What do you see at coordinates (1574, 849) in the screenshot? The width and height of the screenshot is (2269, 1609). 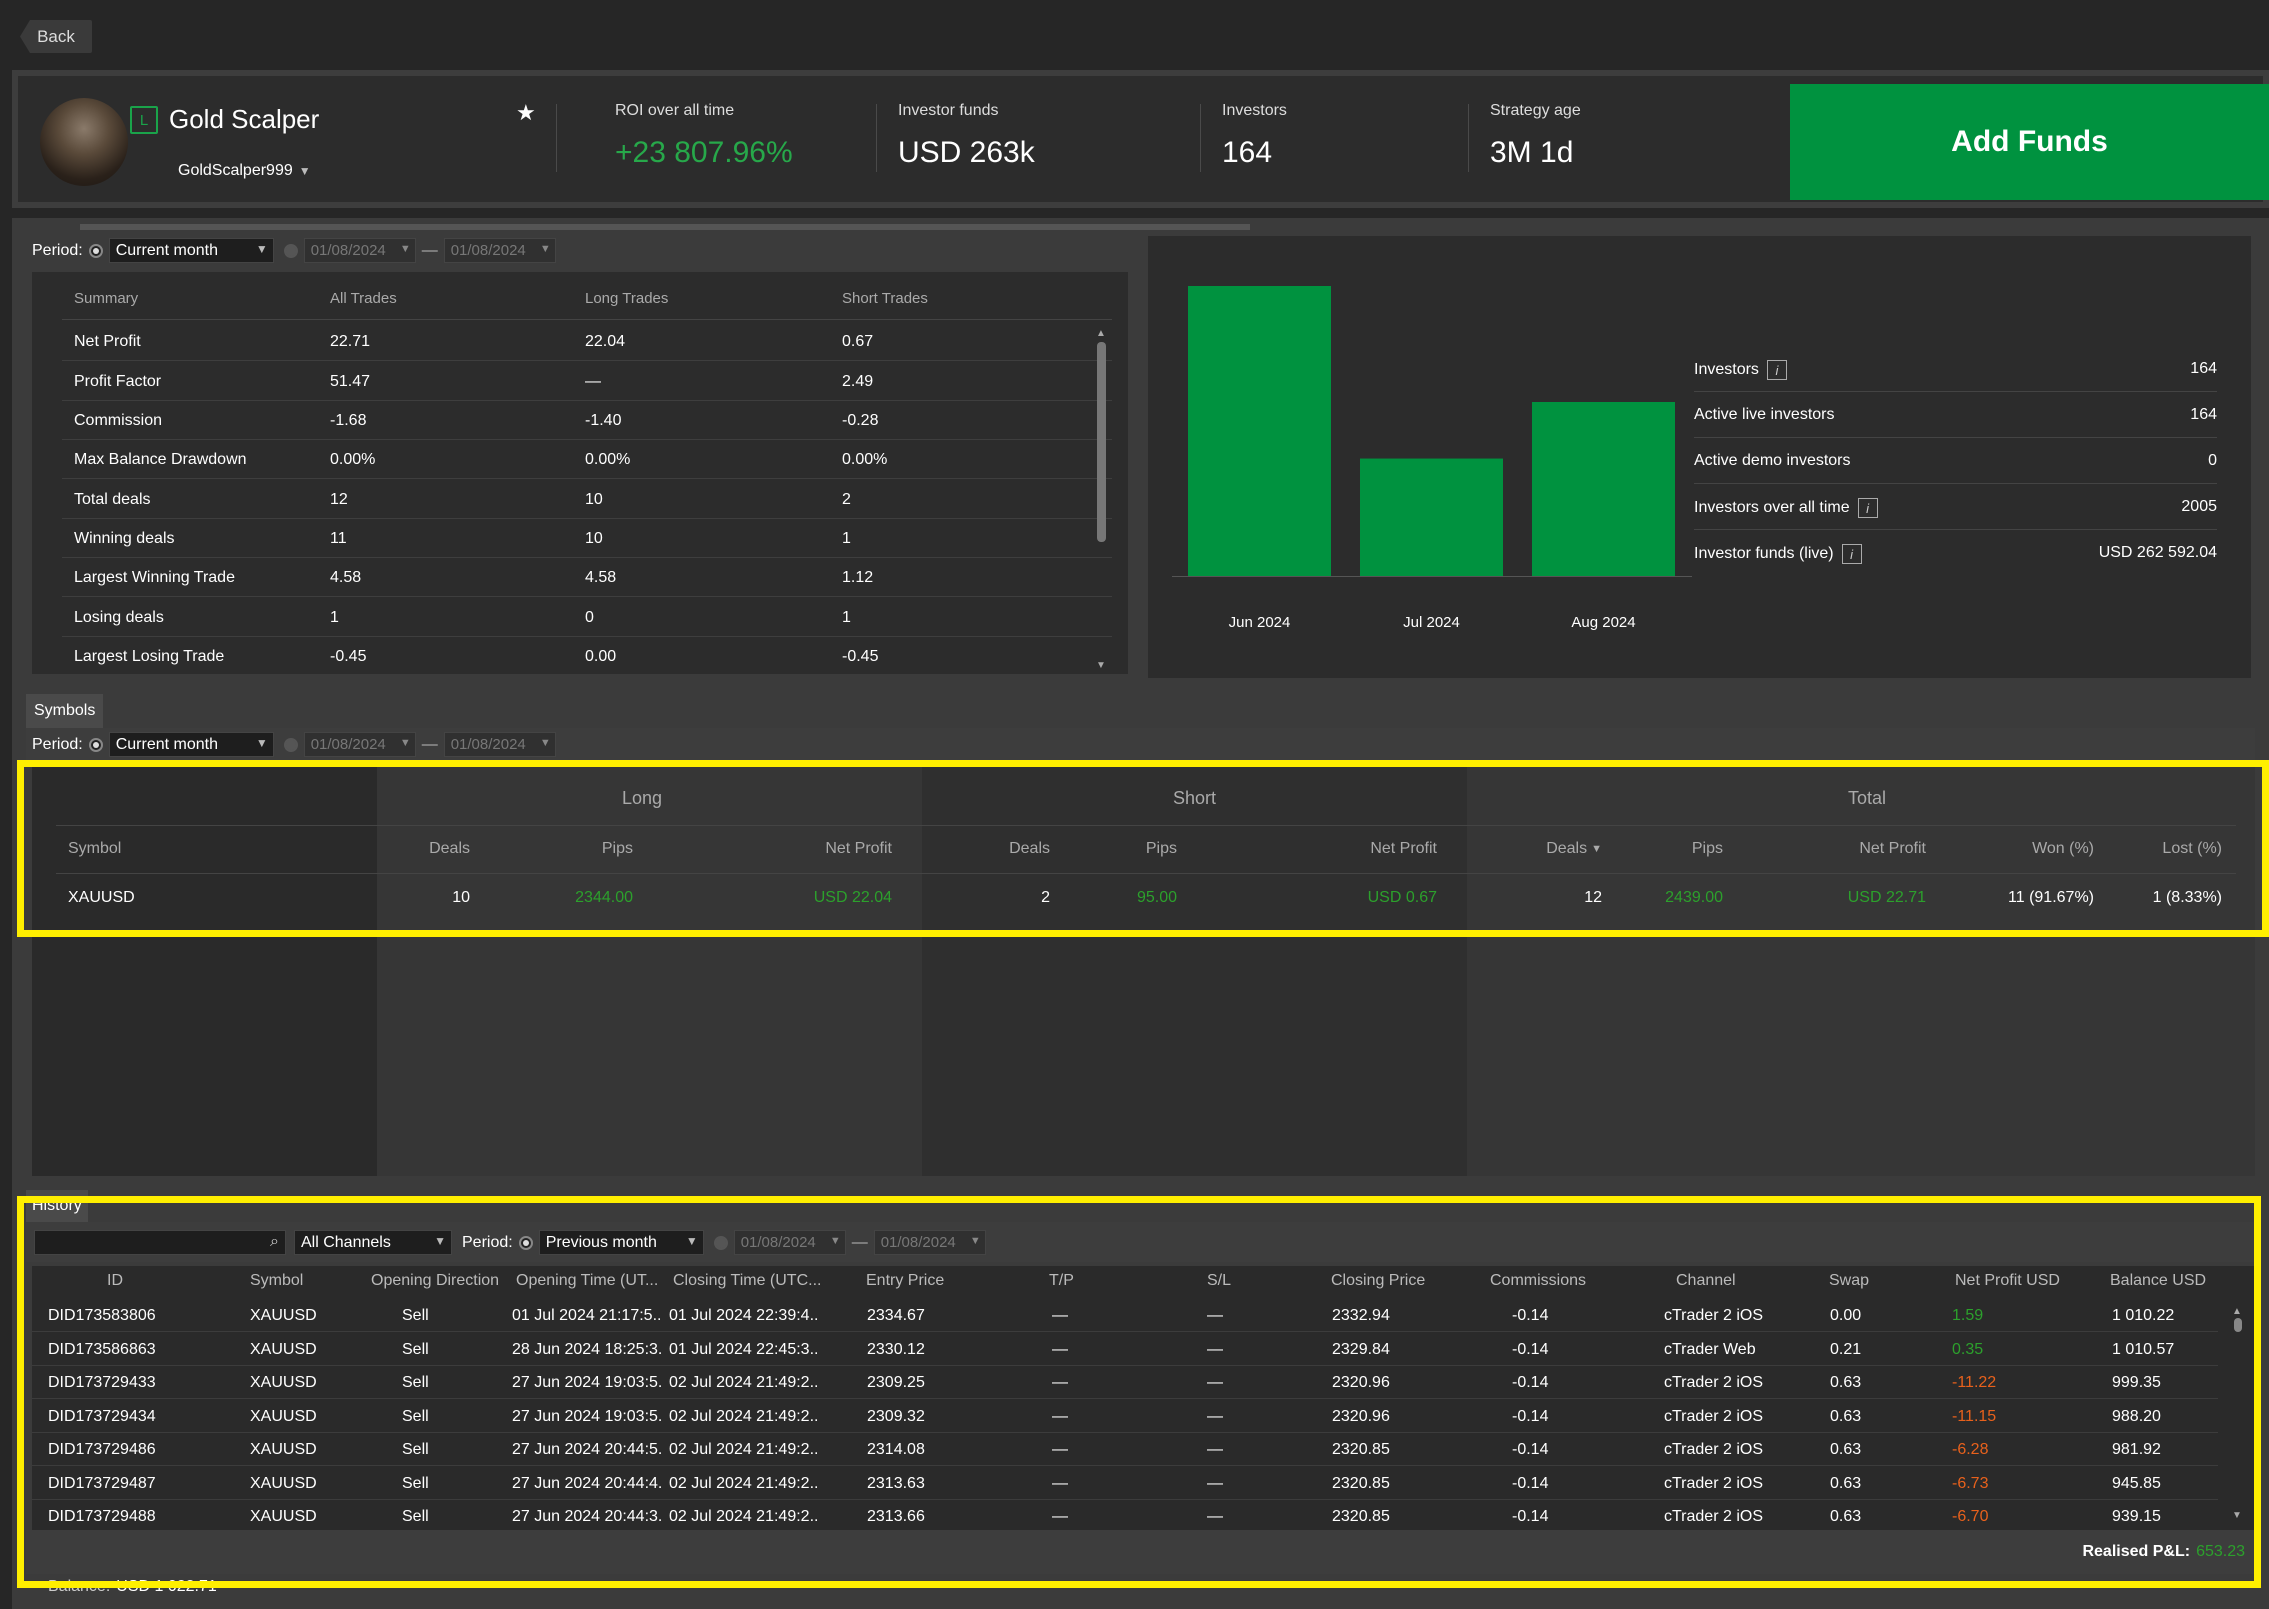 I see `col-total-deals-sort: Deals ▼` at bounding box center [1574, 849].